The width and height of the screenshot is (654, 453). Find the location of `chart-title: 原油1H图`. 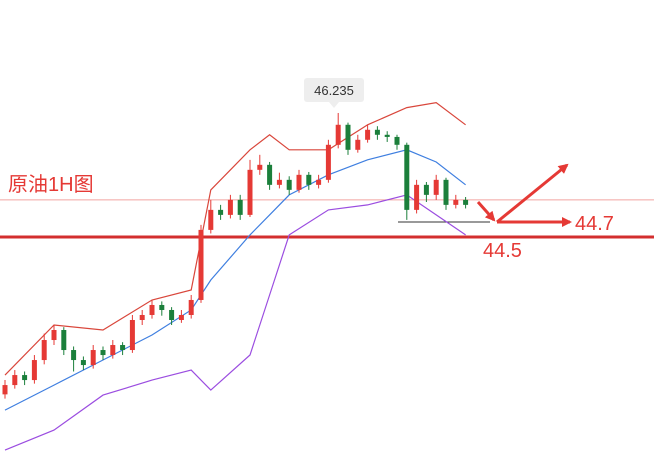

chart-title: 原油1H图 is located at coordinates (51, 184).